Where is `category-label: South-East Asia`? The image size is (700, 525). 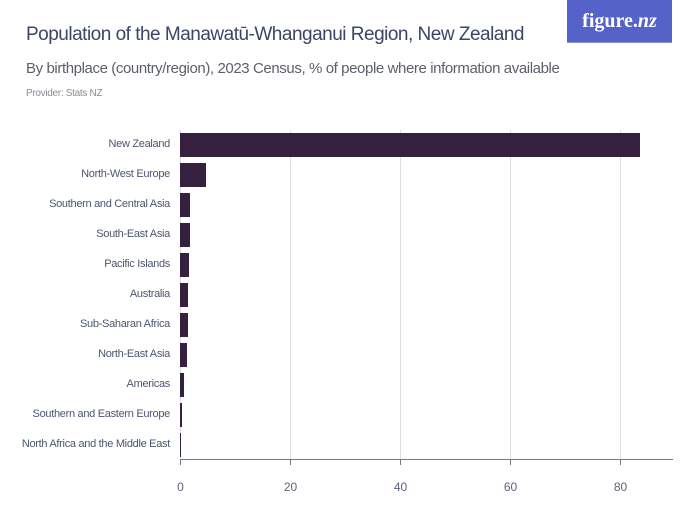 category-label: South-East Asia is located at coordinates (133, 234).